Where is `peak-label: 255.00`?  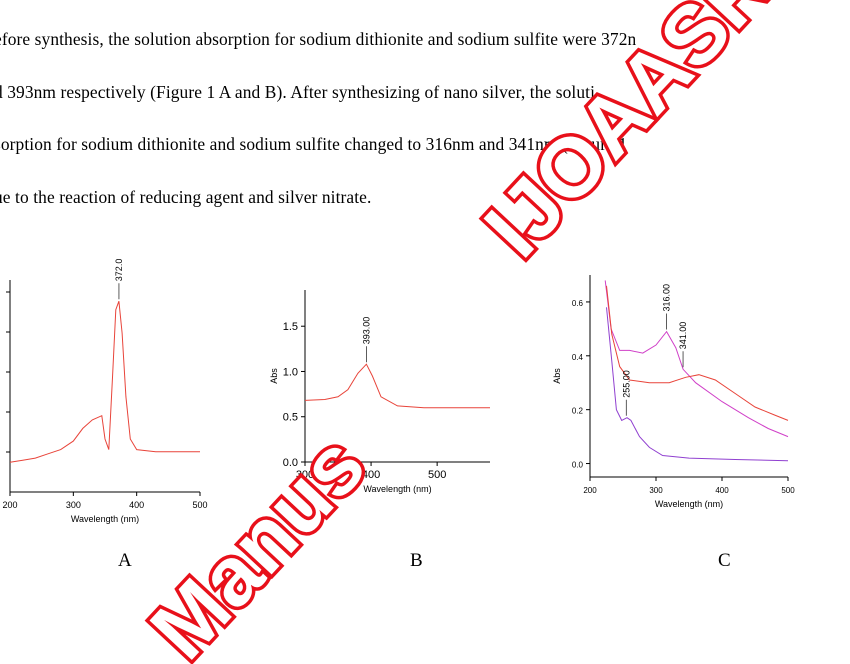 peak-label: 255.00 is located at coordinates (626, 384).